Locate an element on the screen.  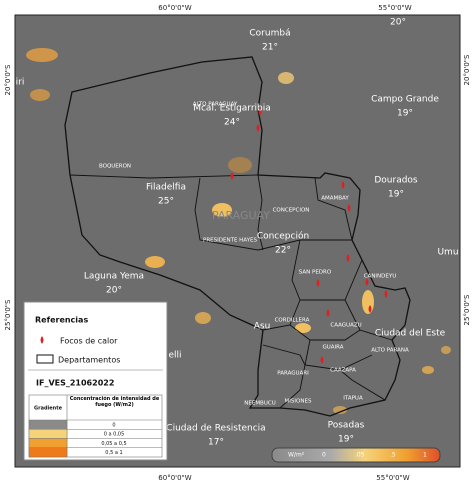
table-cell: 0,05 a 0,5 is located at coordinates (113, 444).